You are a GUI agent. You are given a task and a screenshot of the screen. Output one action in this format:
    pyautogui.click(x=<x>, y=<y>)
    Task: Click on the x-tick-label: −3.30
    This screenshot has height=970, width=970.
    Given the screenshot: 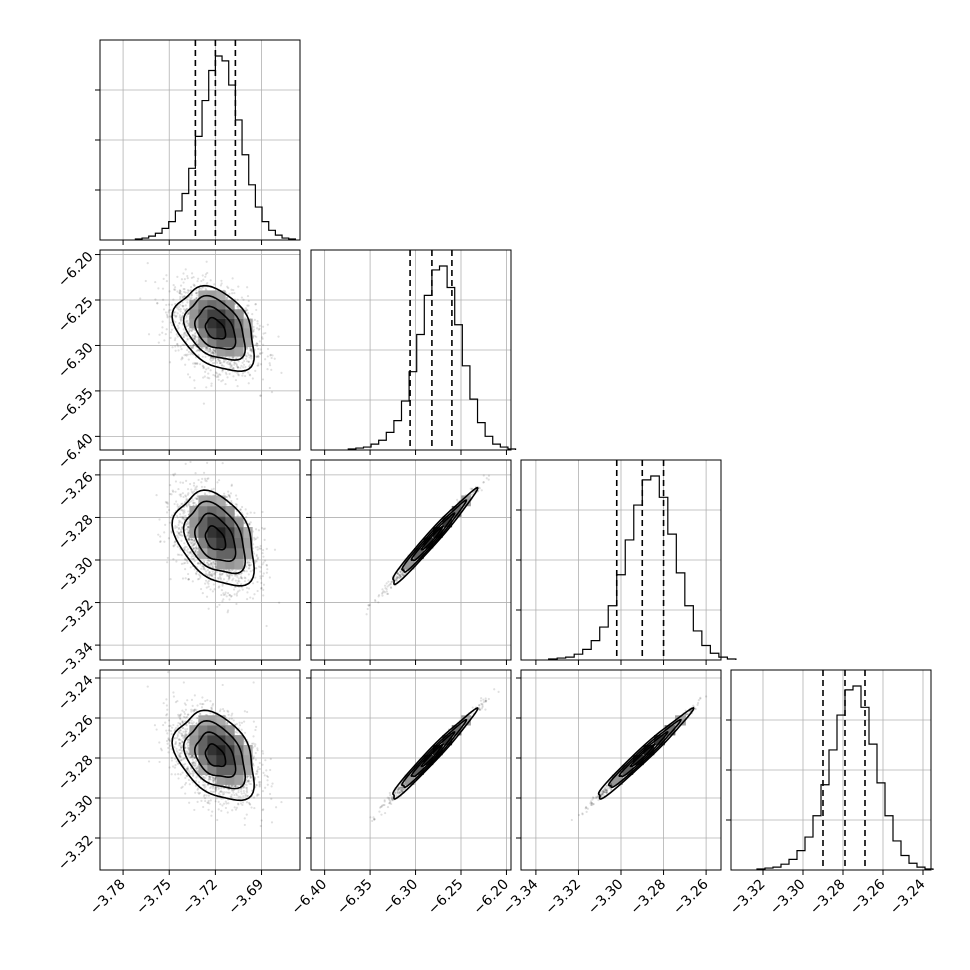 What is the action you would take?
    pyautogui.click(x=788, y=897)
    